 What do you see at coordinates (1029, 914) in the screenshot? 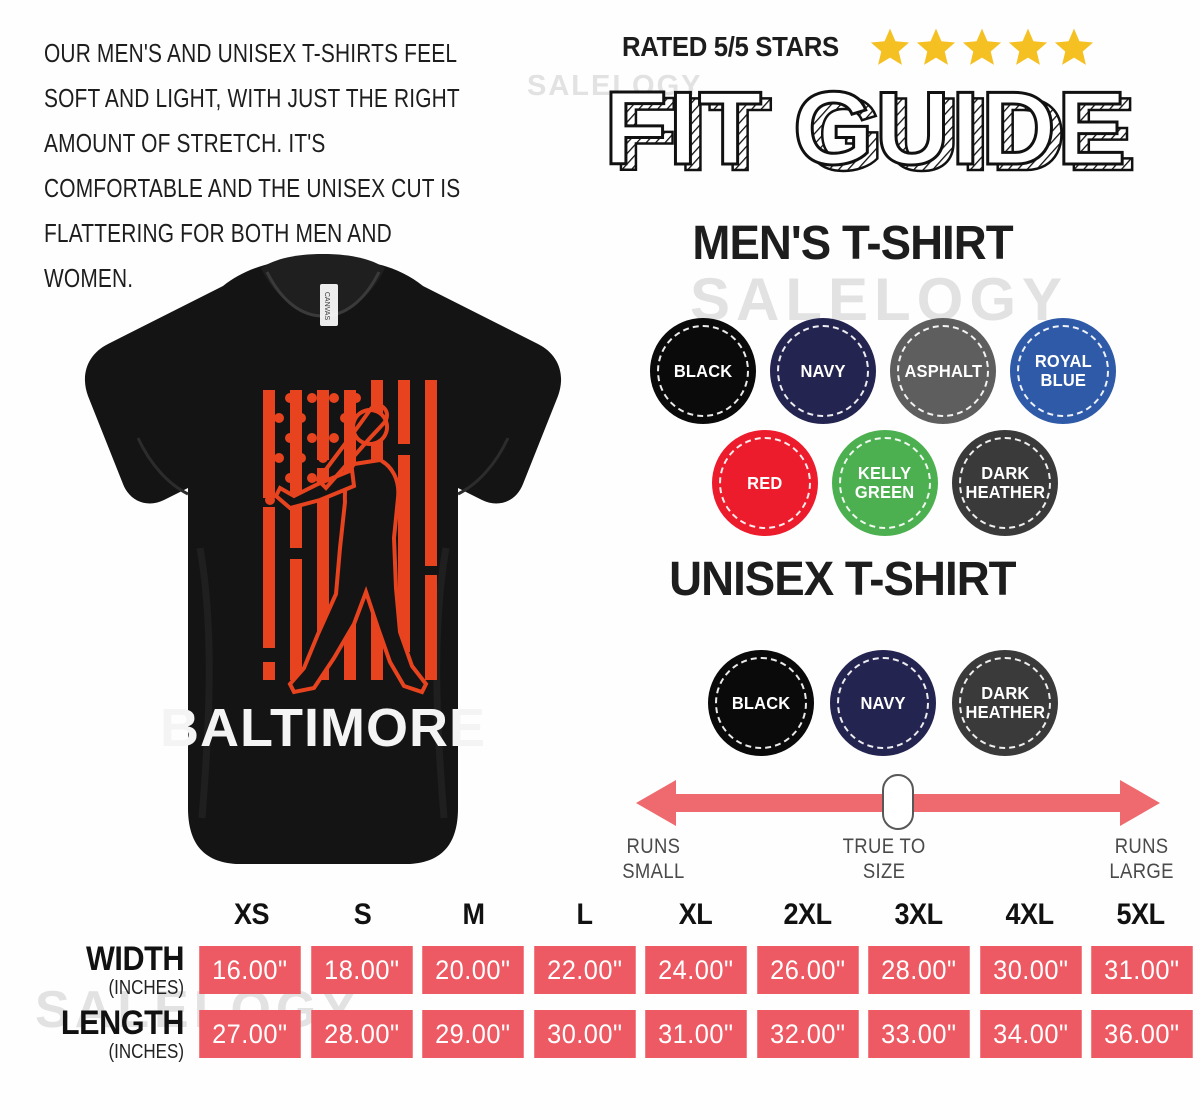
I see `size-header-4xl: 4XL` at bounding box center [1029, 914].